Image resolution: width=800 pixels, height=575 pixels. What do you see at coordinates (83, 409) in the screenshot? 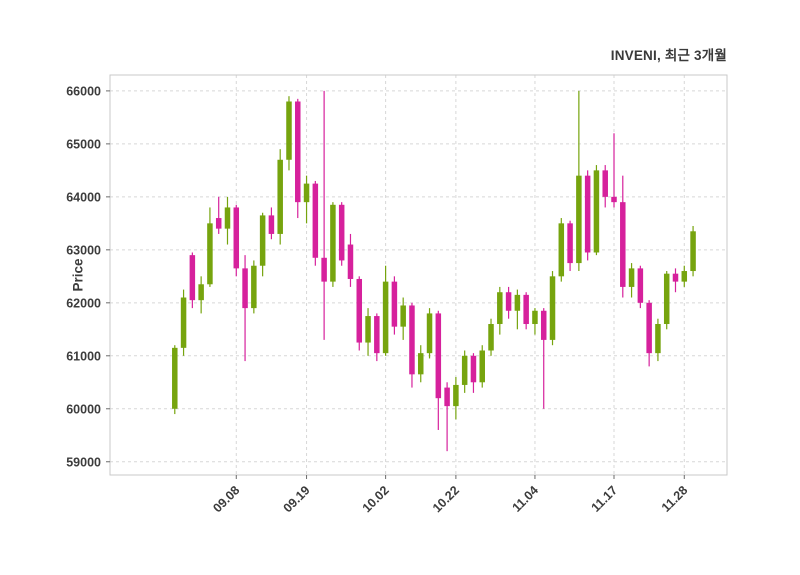
I see `y-tick-label: 60000` at bounding box center [83, 409].